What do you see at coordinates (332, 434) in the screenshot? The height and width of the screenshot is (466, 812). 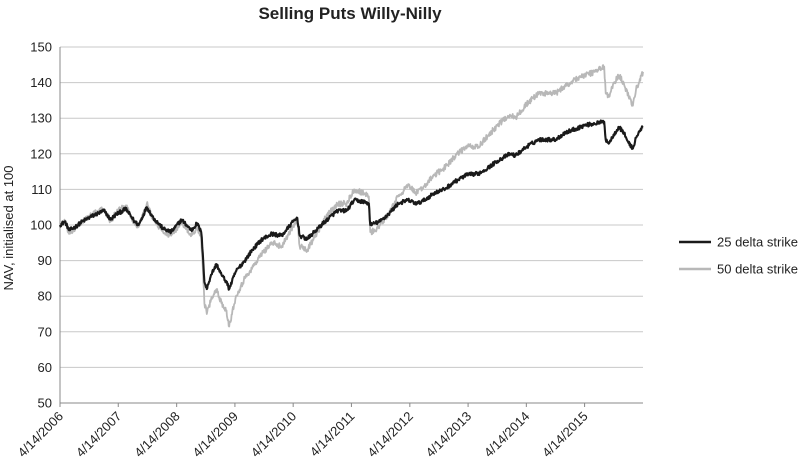 I see `x-tick-label: 4/14/2011` at bounding box center [332, 434].